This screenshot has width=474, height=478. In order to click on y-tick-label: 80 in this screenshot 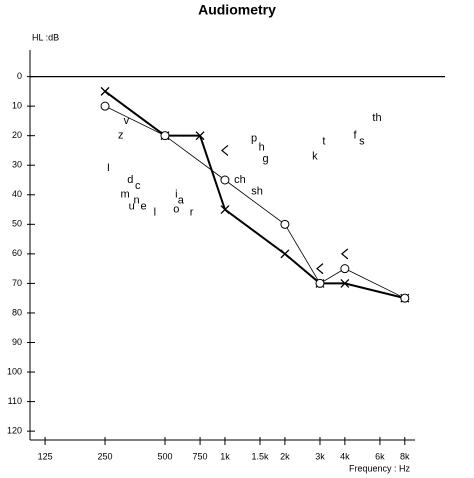, I will do `click(17, 312)`.